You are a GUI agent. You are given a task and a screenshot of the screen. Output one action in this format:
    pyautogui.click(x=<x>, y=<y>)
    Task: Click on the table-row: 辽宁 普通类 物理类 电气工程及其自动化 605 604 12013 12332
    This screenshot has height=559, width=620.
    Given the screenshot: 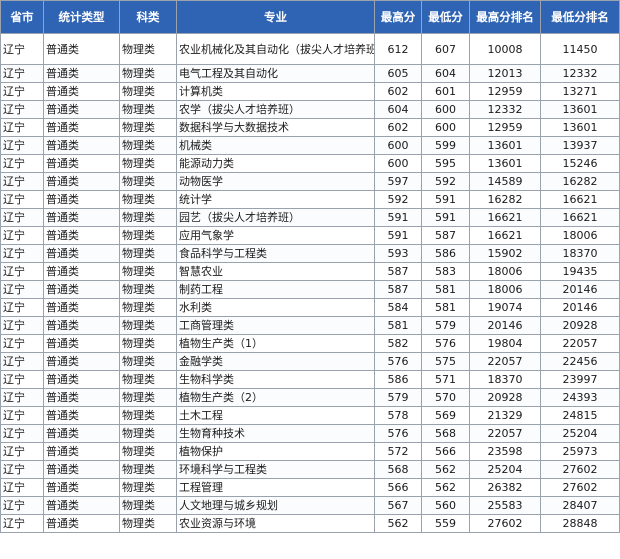 What is the action you would take?
    pyautogui.click(x=310, y=73)
    